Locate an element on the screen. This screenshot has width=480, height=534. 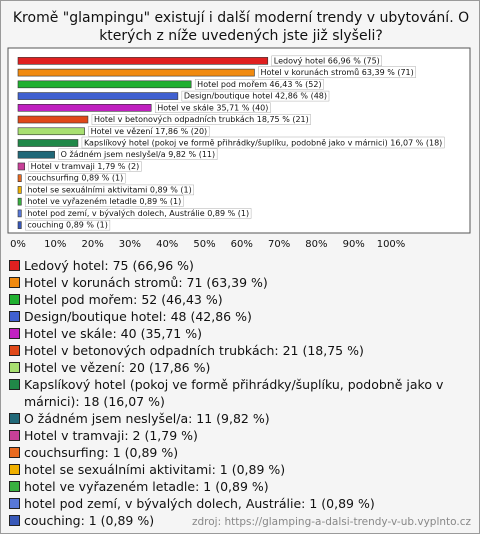
x-tick-label: 30% is located at coordinates (130, 244).